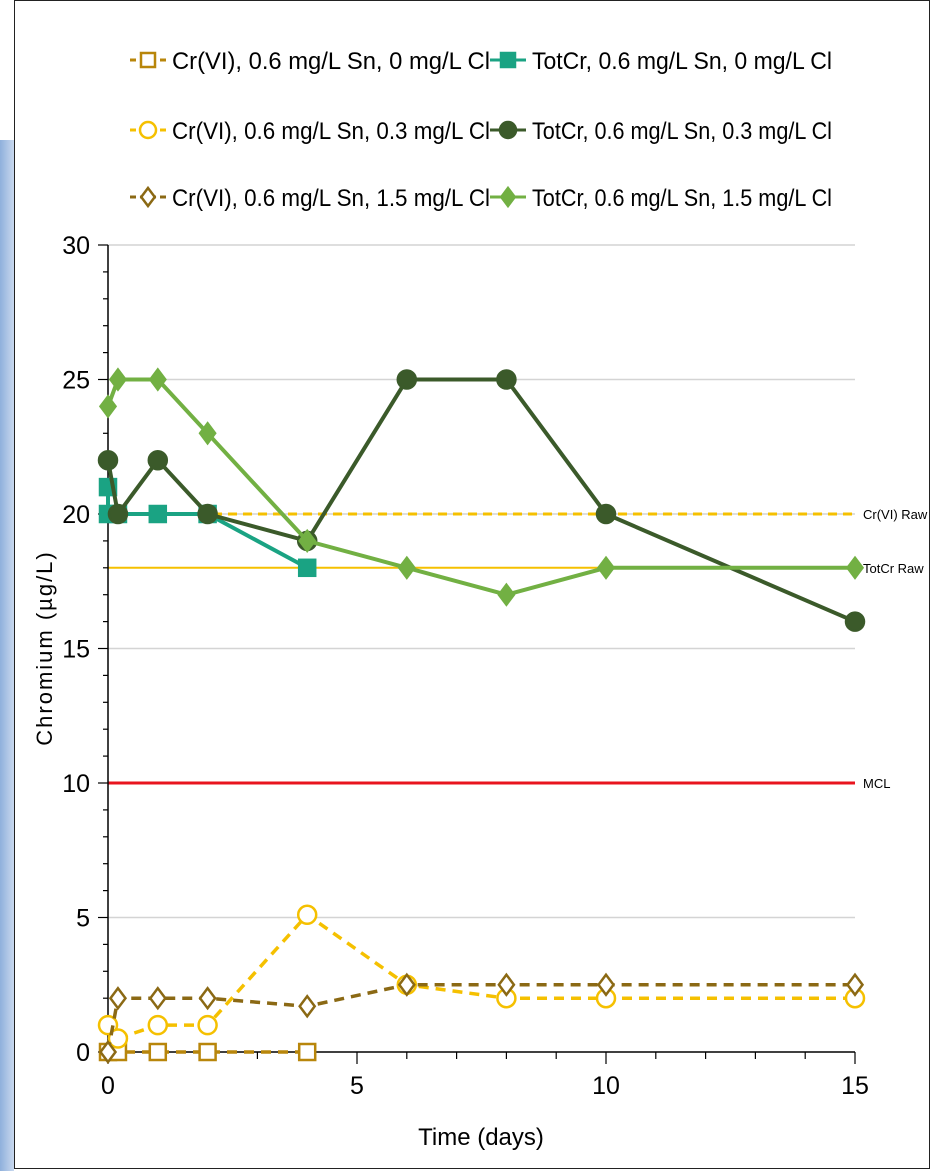 Image resolution: width=932 pixels, height=1171 pixels. I want to click on left-edge-decoration, so click(7, 655).